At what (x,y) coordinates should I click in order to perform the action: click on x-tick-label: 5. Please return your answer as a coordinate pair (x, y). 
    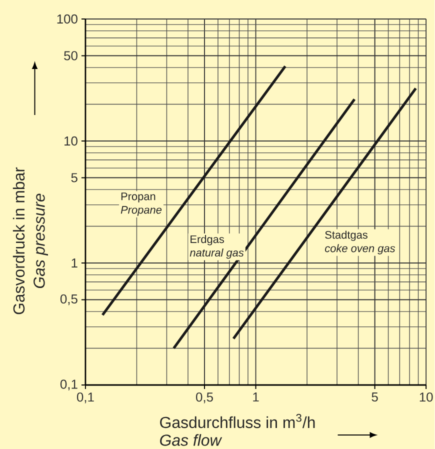
    Looking at the image, I should click on (375, 397).